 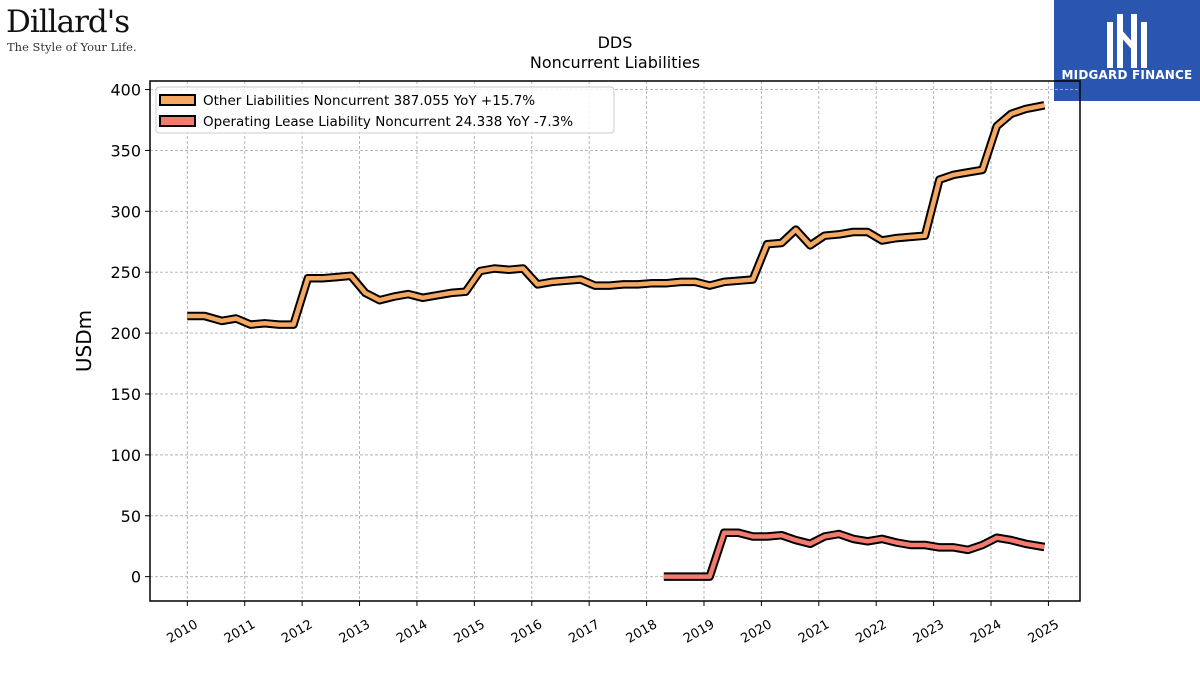 What do you see at coordinates (412, 632) in the screenshot?
I see `x-tick-label: 2014` at bounding box center [412, 632].